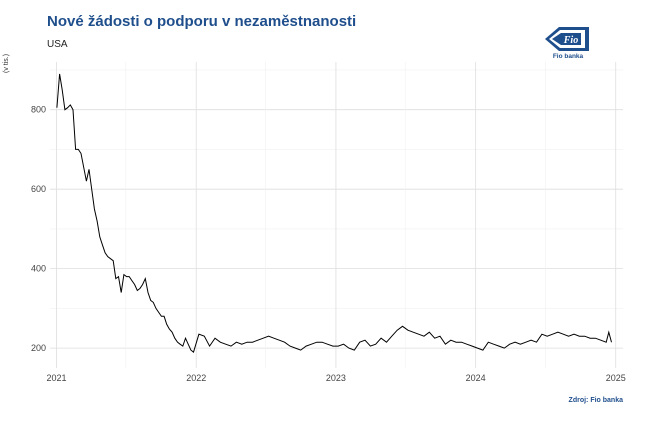 The height and width of the screenshot is (427, 645). I want to click on y-tick-label: 800, so click(38, 110).